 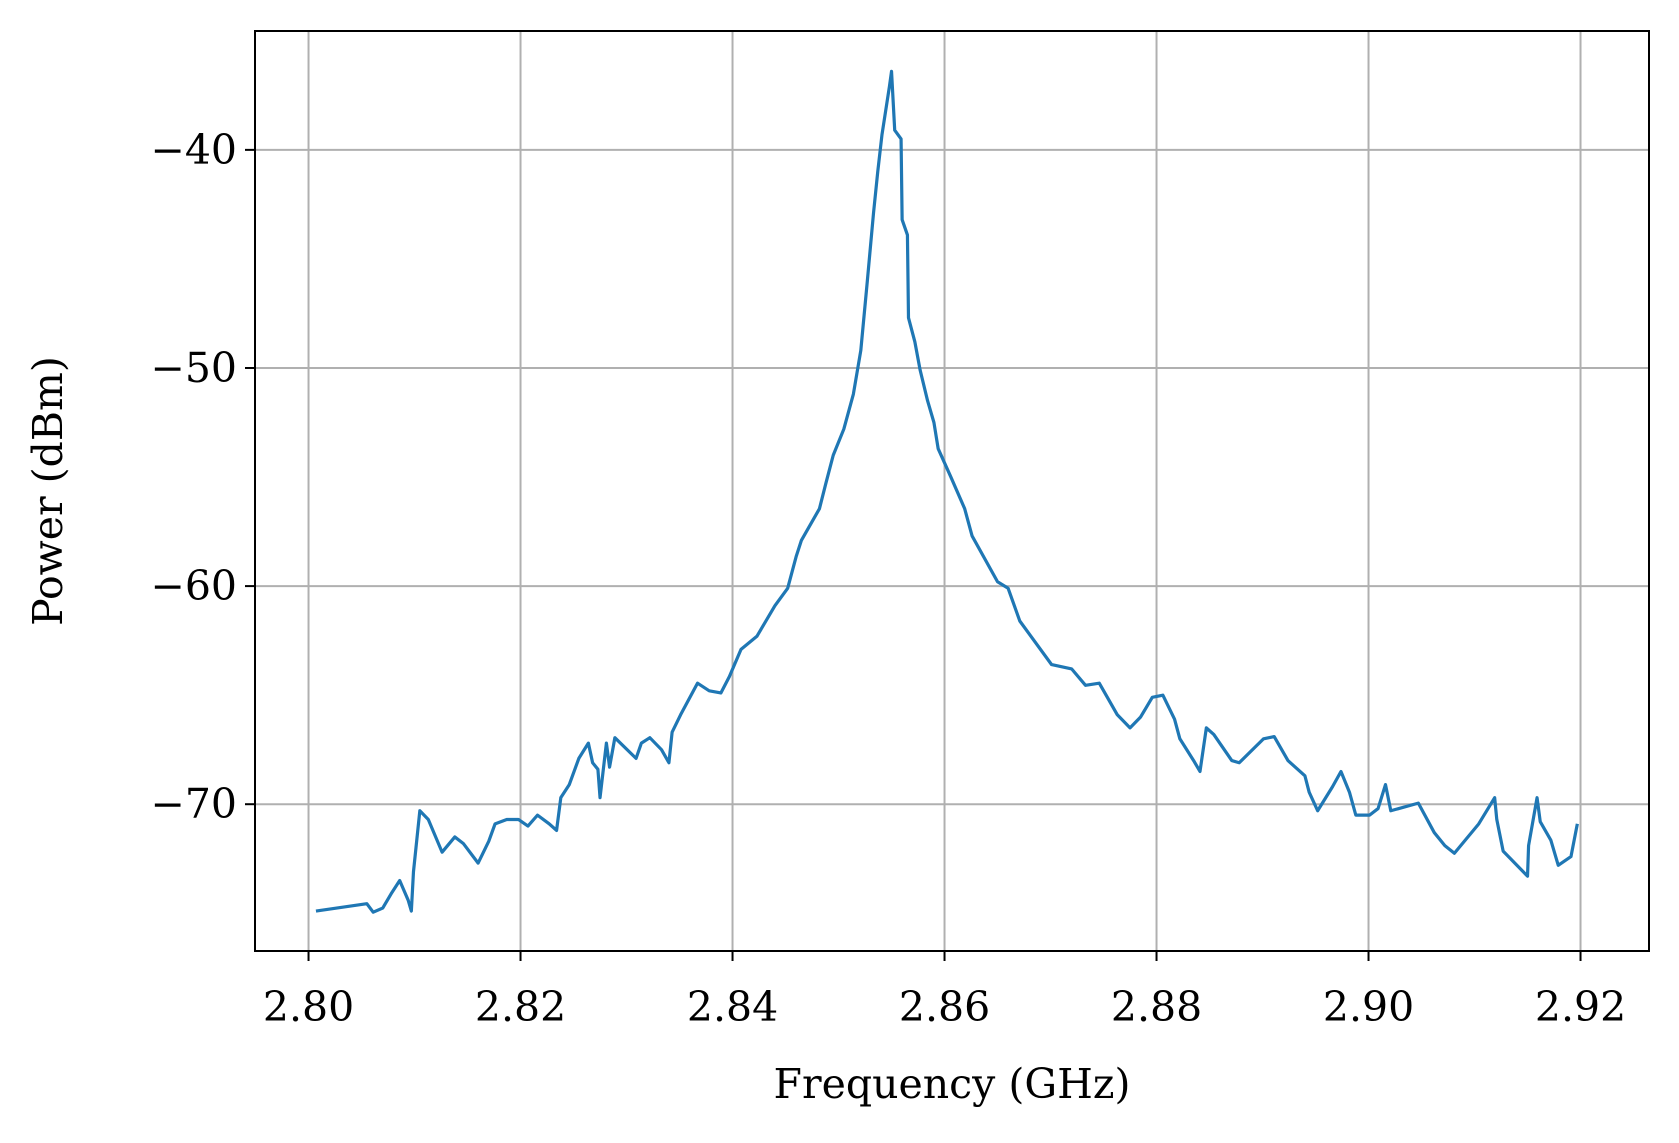 What do you see at coordinates (1156, 1007) in the screenshot?
I see `x-tick-label: 2.88` at bounding box center [1156, 1007].